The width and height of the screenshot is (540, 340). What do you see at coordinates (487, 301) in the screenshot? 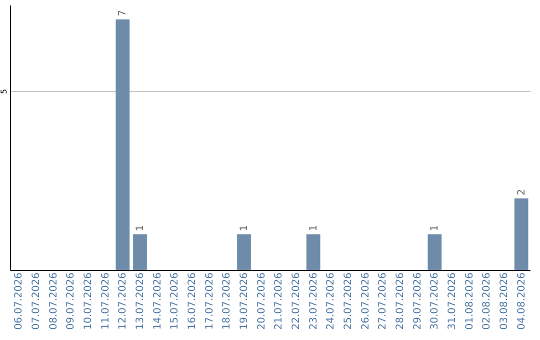
I see `x-tick-label: 02.08.2026` at bounding box center [487, 301].